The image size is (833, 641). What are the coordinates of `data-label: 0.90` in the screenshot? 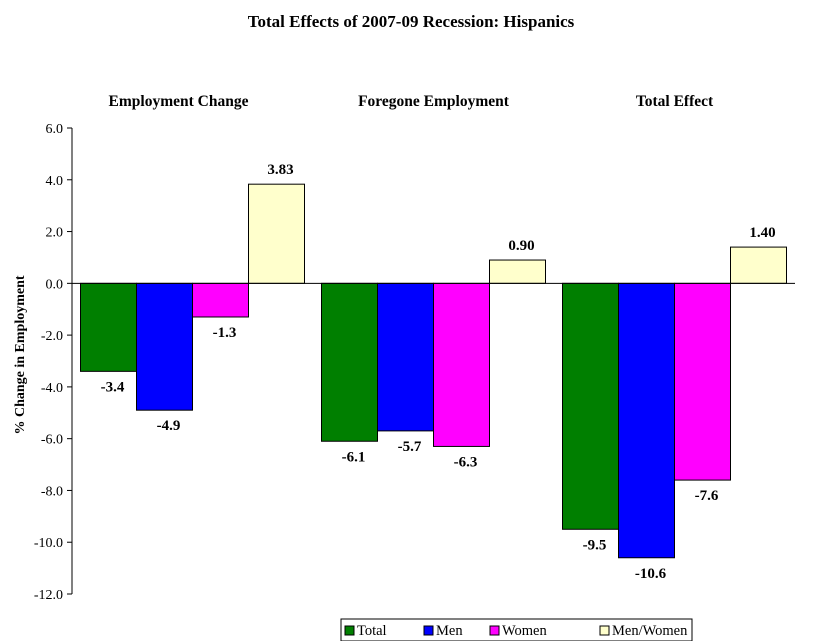 It's located at (521, 246).